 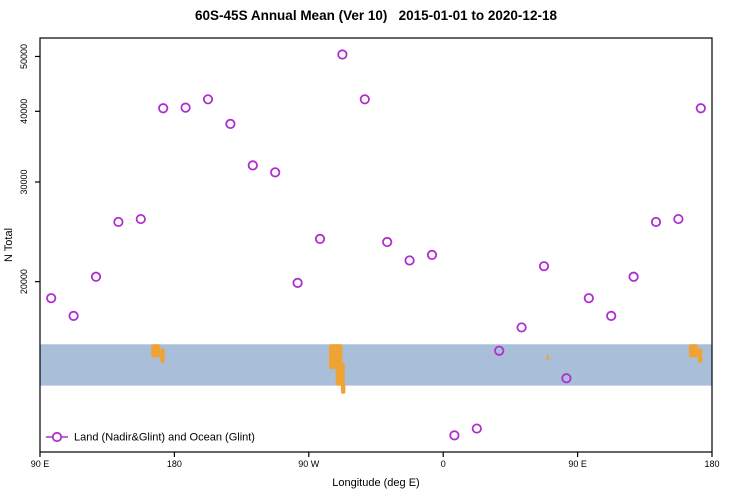 What do you see at coordinates (376, 365) in the screenshot?
I see `map-band-ocean` at bounding box center [376, 365].